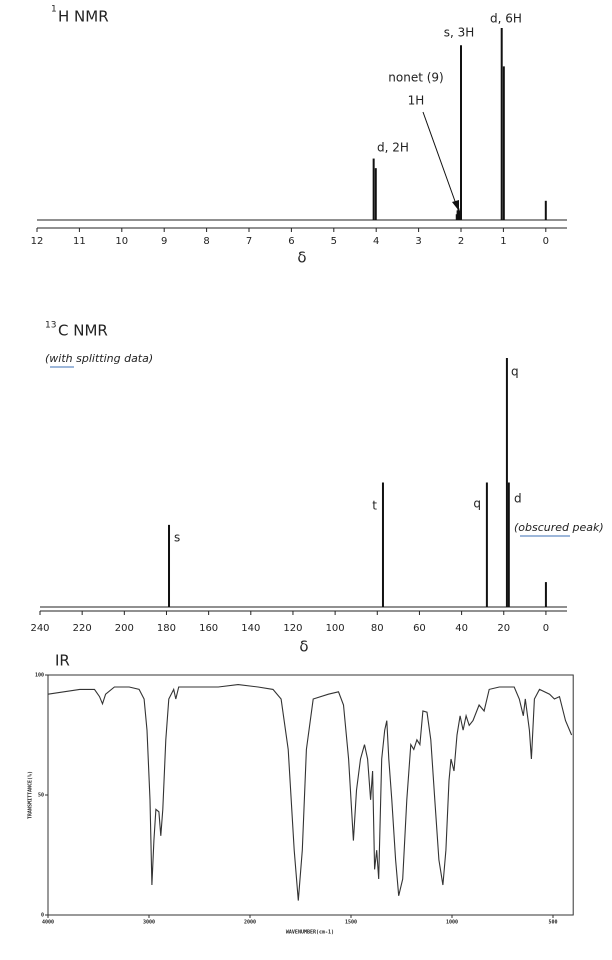 The image size is (612, 960). I want to click on peak-annotation: d, 2H, so click(393, 148).